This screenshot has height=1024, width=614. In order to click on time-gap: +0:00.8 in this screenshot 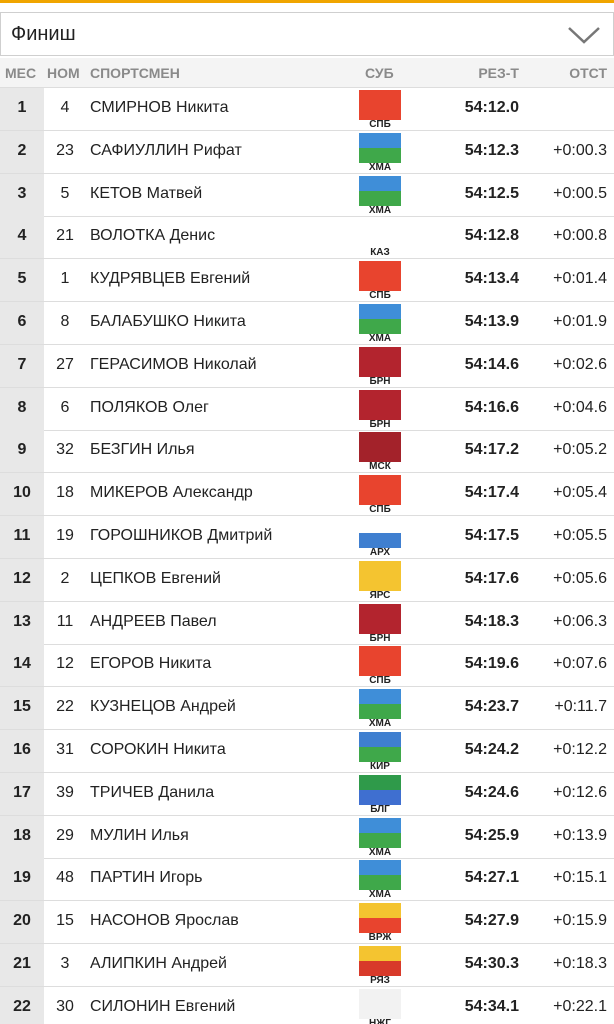, I will do `click(580, 236)`.